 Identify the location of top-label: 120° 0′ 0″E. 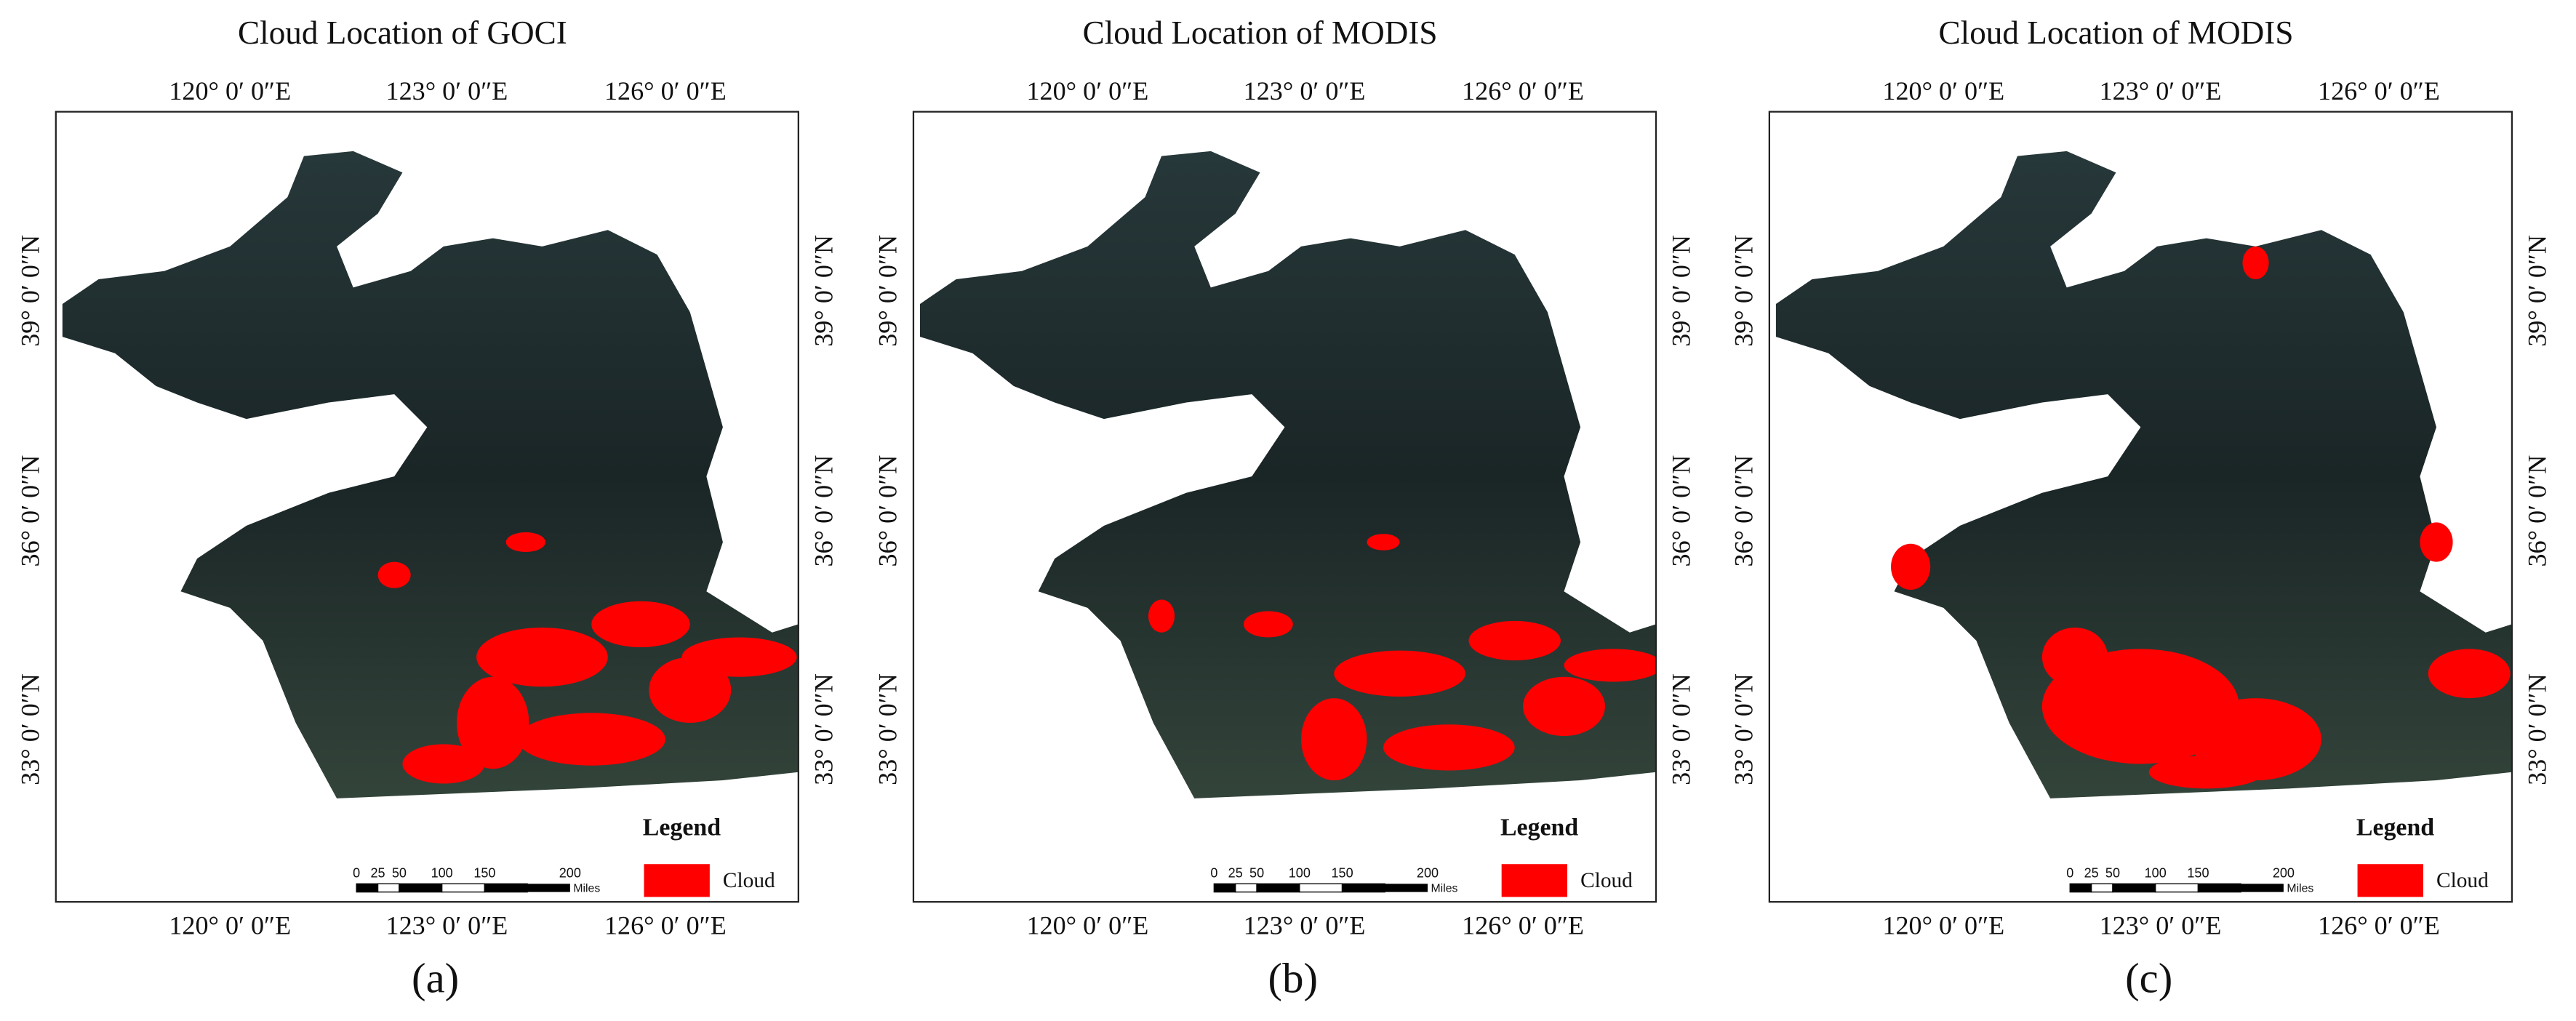
(1943, 91).